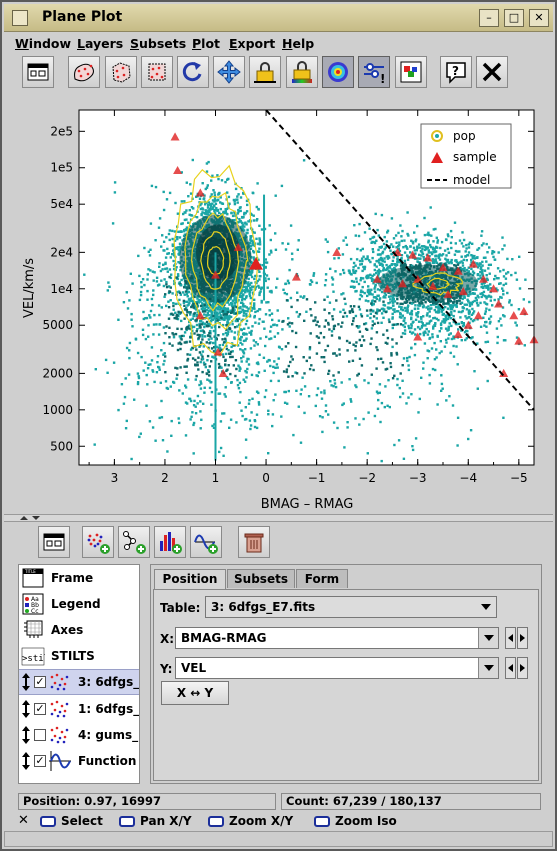  I want to click on config-button: !, so click(374, 72).